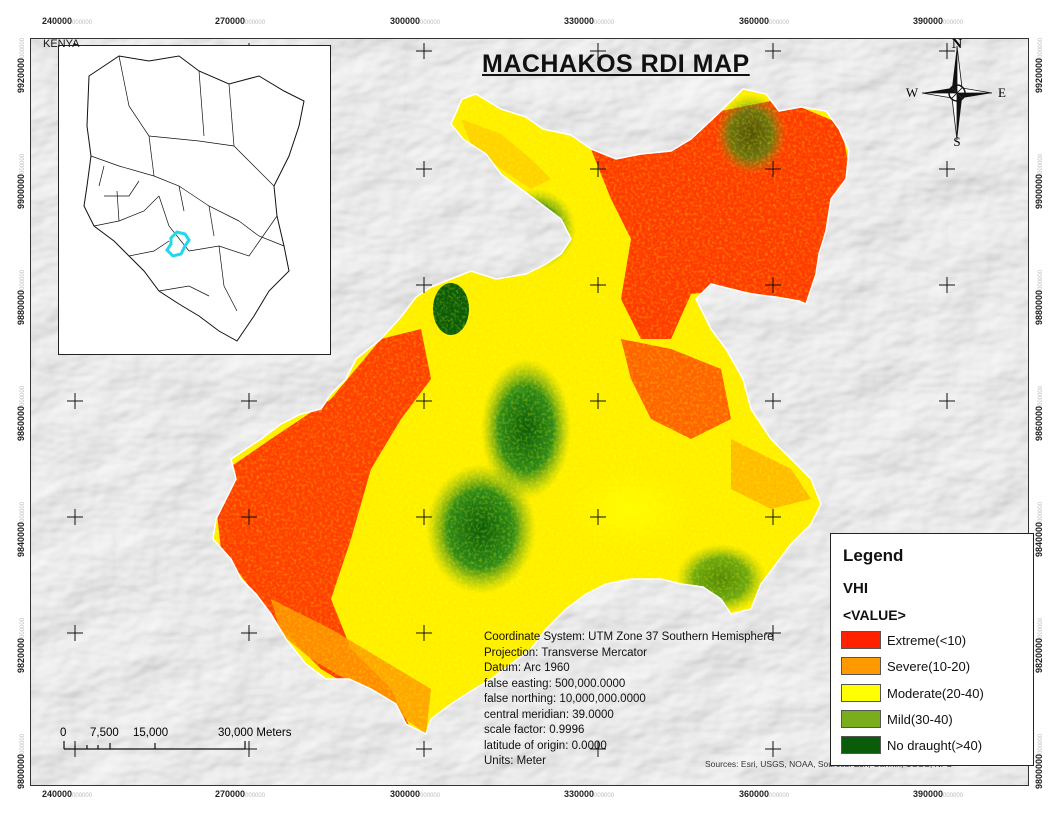 The width and height of the screenshot is (1056, 816). I want to click on legend-field: <VALUE>, so click(874, 615).